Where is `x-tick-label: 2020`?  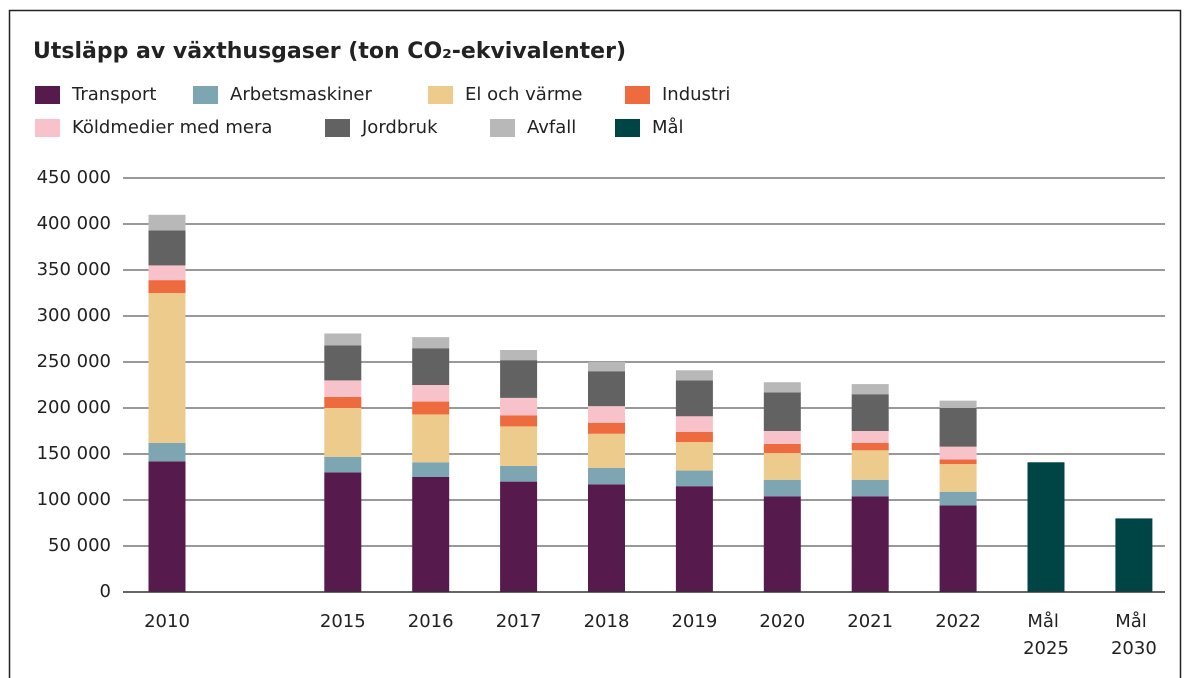
x-tick-label: 2020 is located at coordinates (782, 621).